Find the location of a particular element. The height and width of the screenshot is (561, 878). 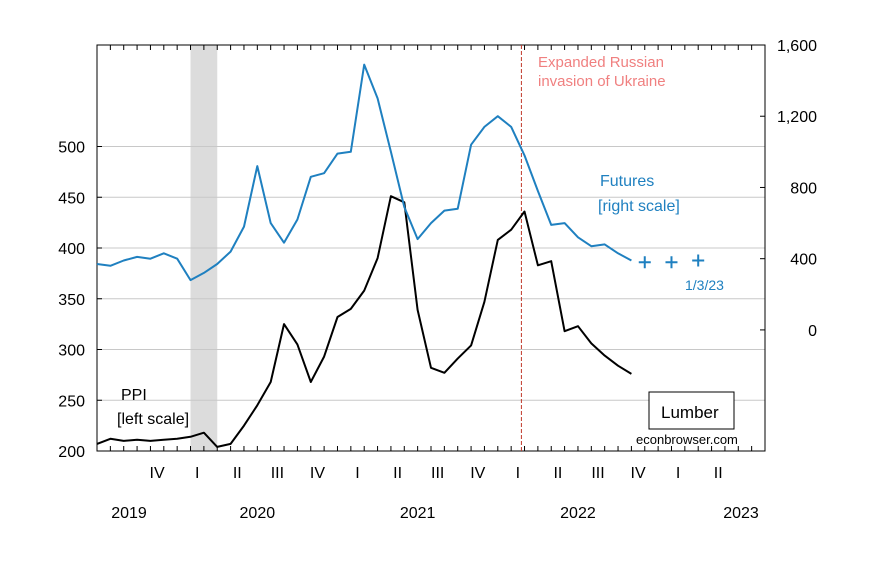

futures-series-label: Futures is located at coordinates (627, 181).